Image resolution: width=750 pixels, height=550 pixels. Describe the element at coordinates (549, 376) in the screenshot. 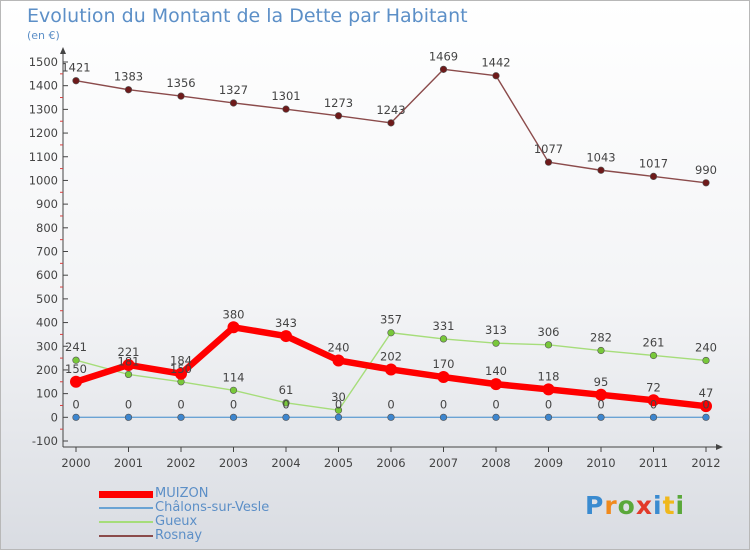

I see `data-label-muizon: 118` at that location.